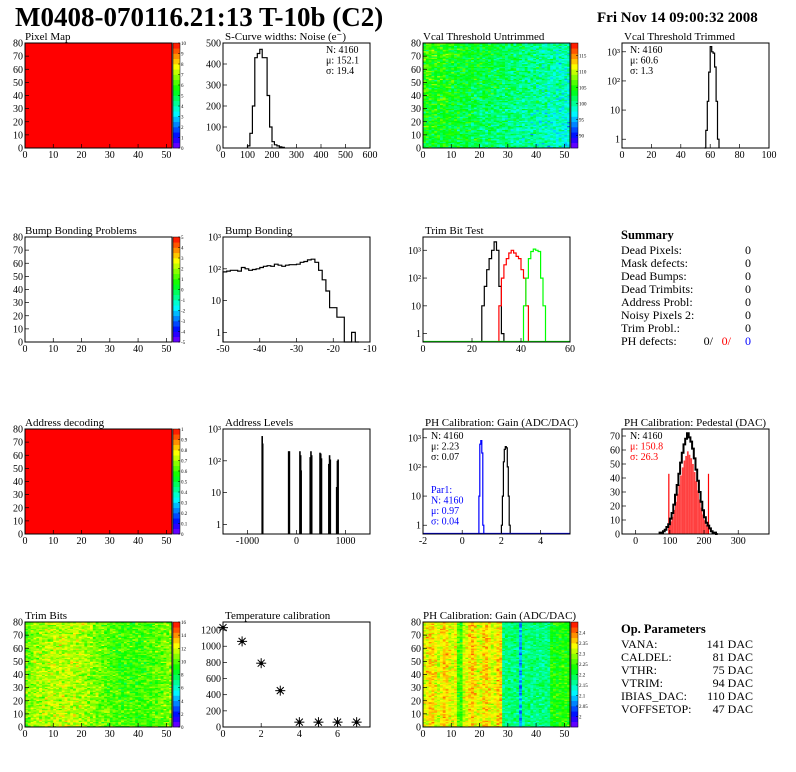 The width and height of the screenshot is (796, 772). Describe the element at coordinates (418, 334) in the screenshot. I see `y-tick-label: 1` at that location.